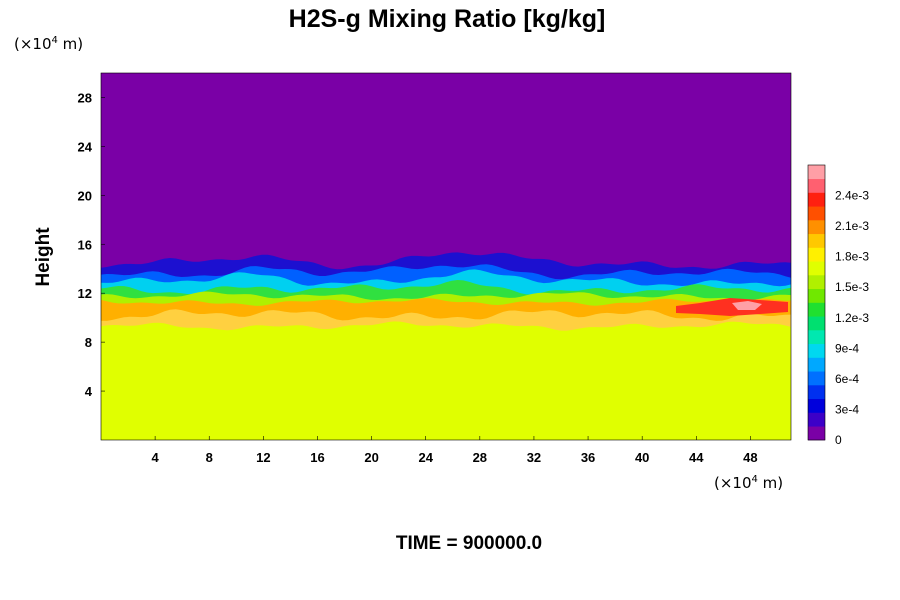  Describe the element at coordinates (852, 318) in the screenshot. I see `colorbar-tick-label: 1.2e-3` at that location.